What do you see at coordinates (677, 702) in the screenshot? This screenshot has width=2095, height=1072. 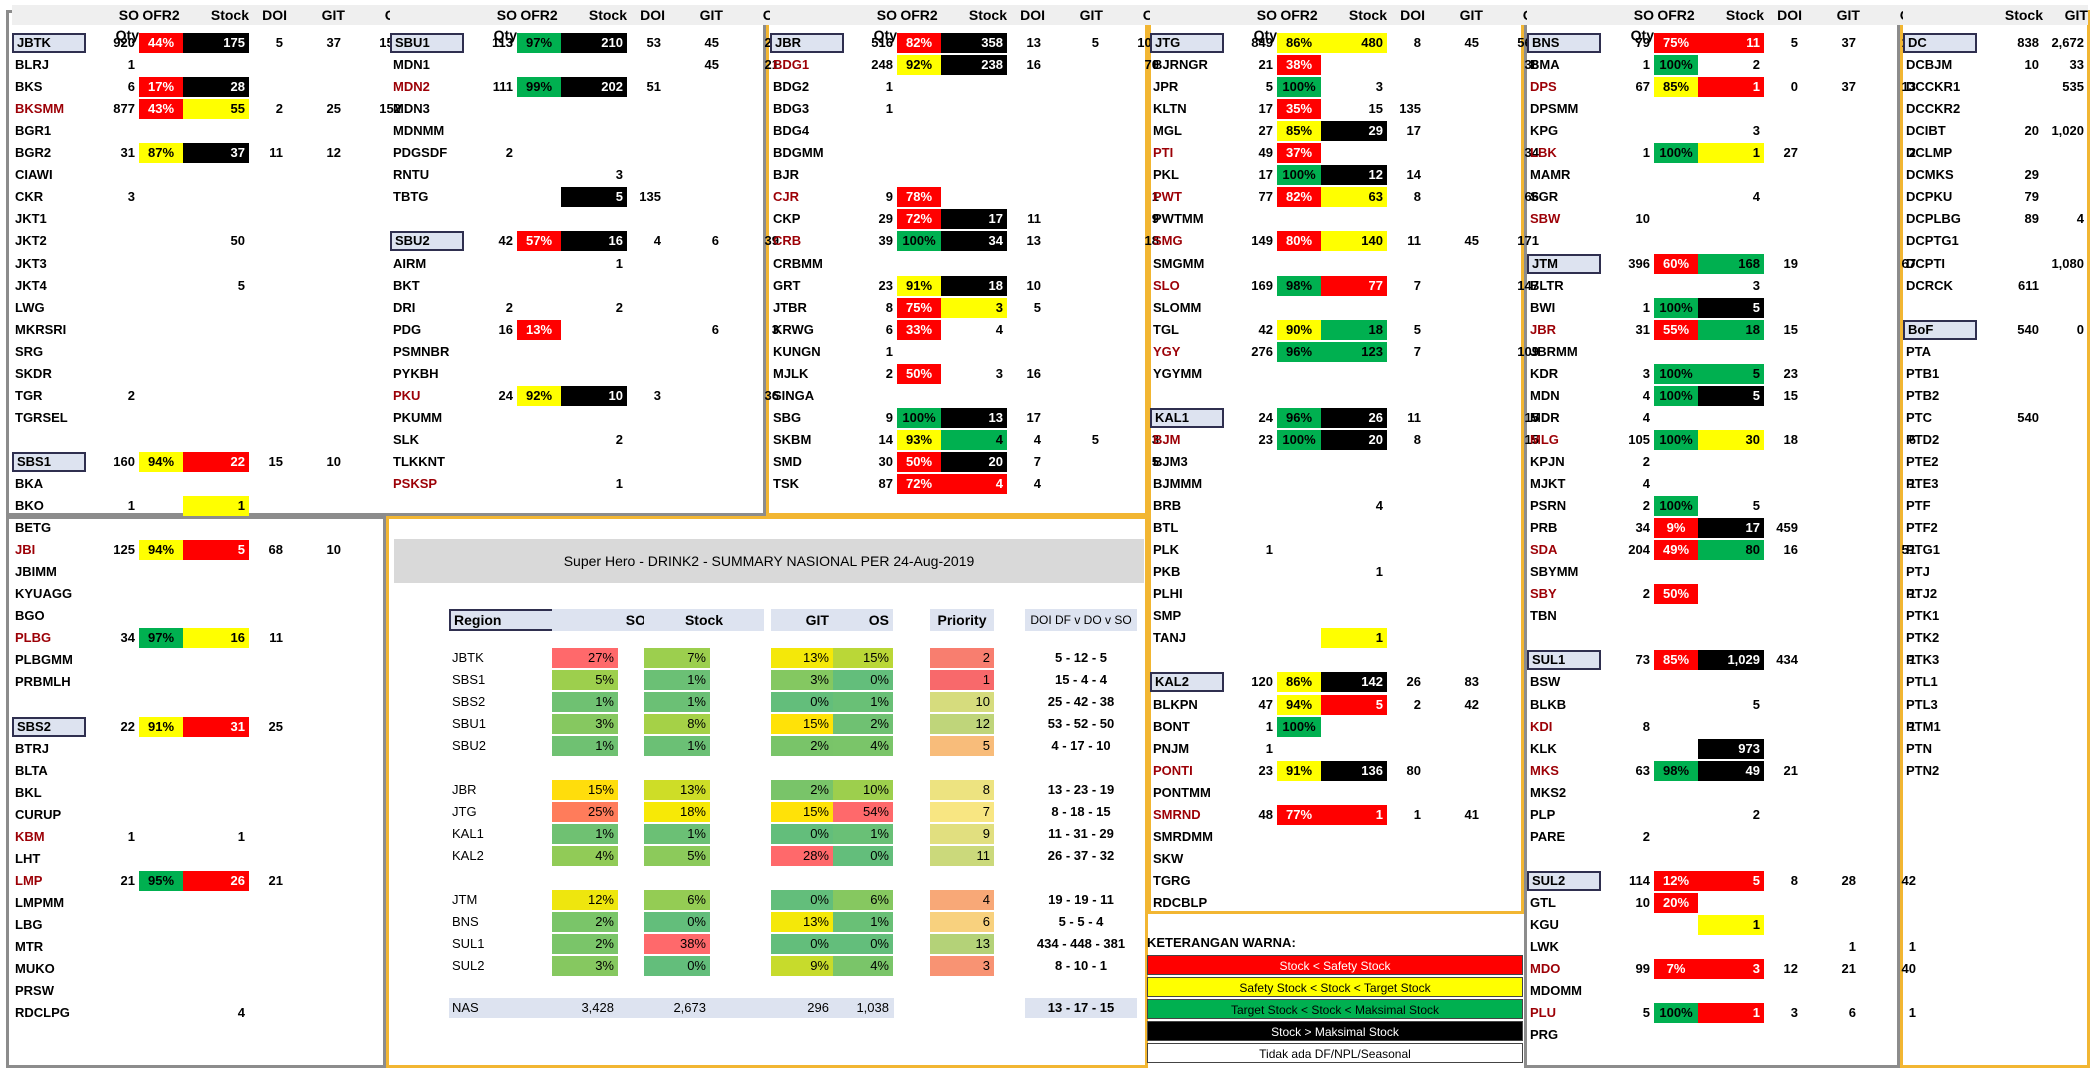 I see `summary-st: 1%` at bounding box center [677, 702].